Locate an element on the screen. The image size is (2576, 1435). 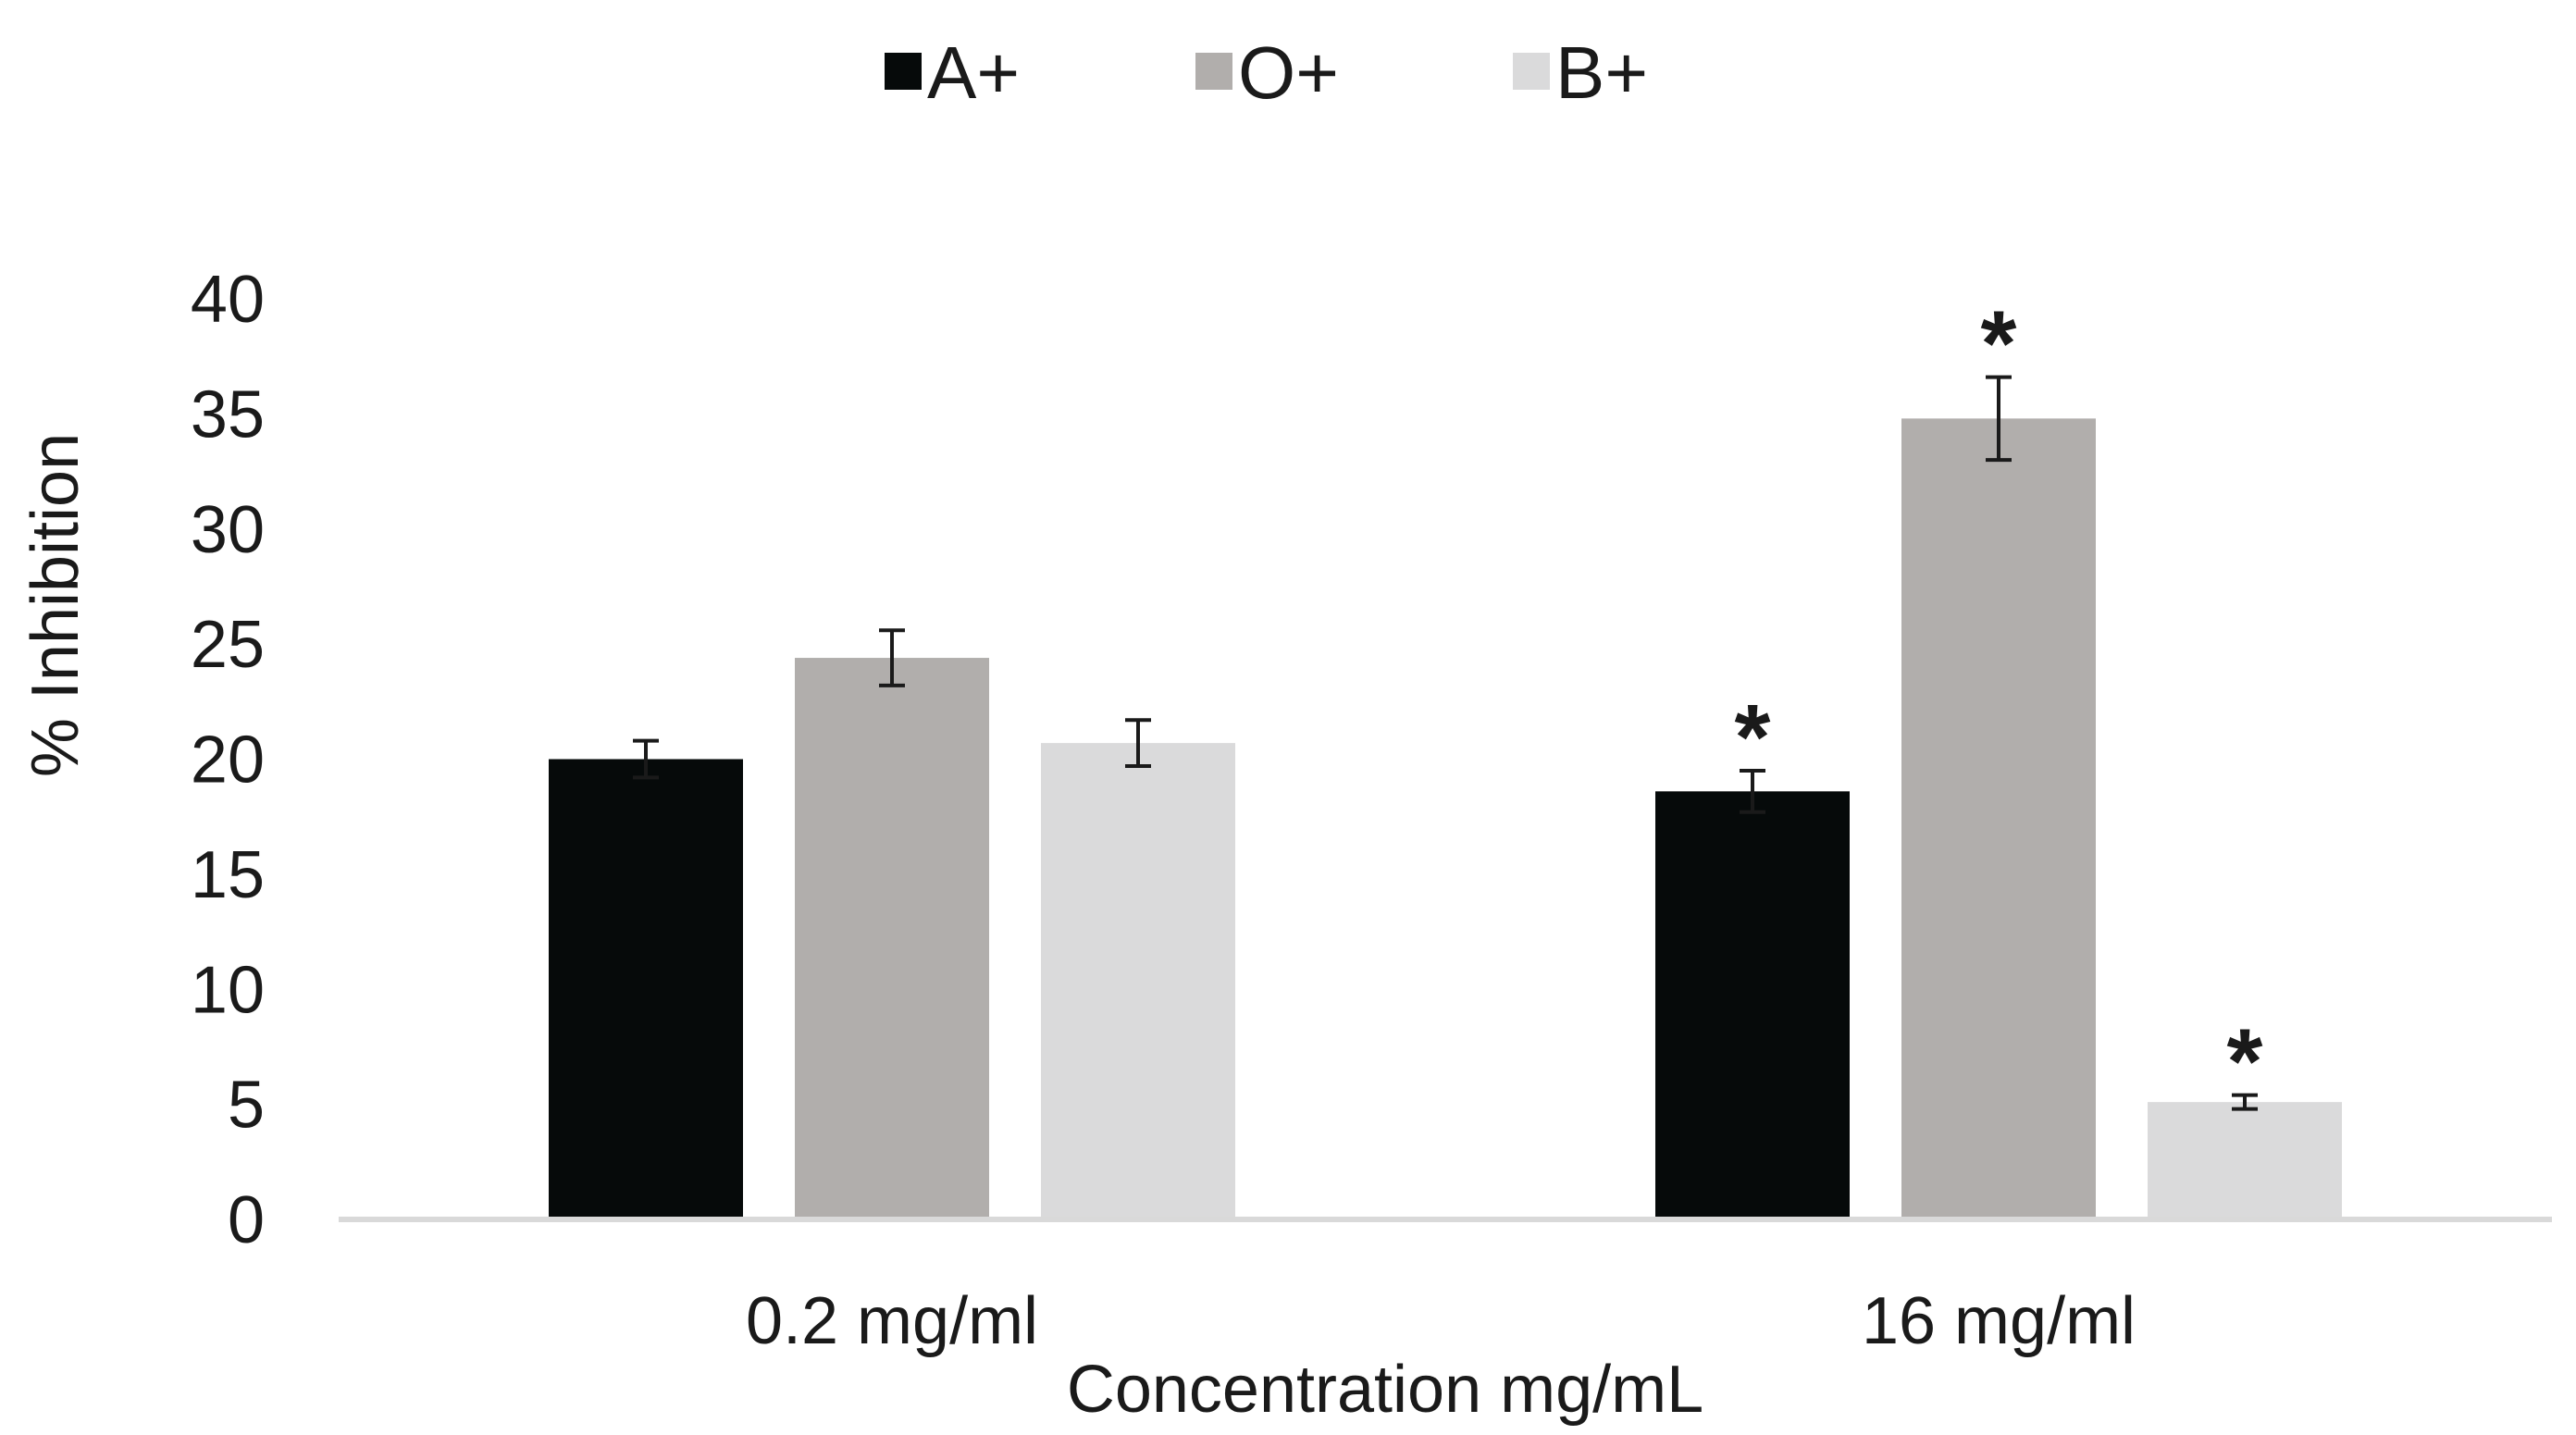
x-tick-label: 16 mg/ml is located at coordinates (1999, 1321).